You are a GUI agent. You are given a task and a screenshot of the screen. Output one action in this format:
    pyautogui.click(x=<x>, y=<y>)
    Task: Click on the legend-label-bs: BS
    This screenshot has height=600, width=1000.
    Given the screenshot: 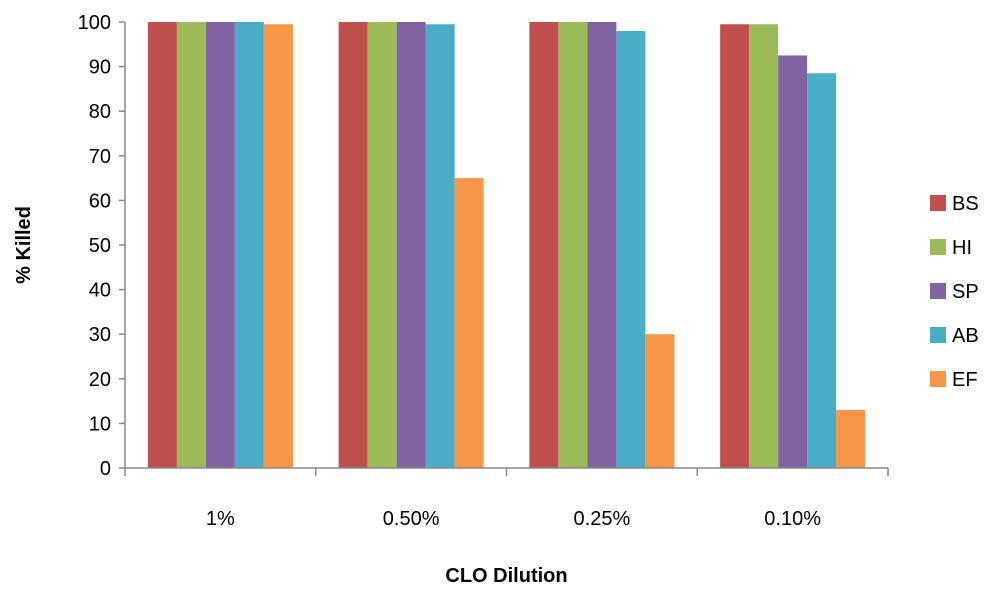 What is the action you would take?
    pyautogui.click(x=965, y=204)
    